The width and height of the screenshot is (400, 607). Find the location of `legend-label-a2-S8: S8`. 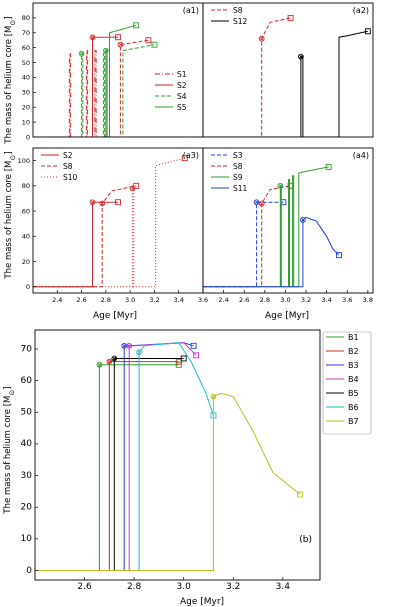

legend-label-a2-S8: S8 is located at coordinates (238, 10).